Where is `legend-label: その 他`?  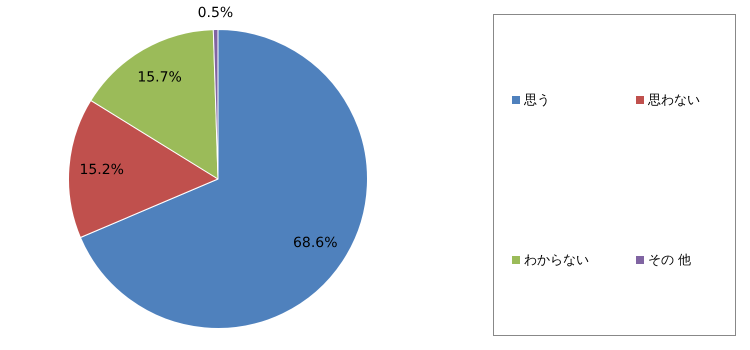 legend-label: その 他 is located at coordinates (670, 260).